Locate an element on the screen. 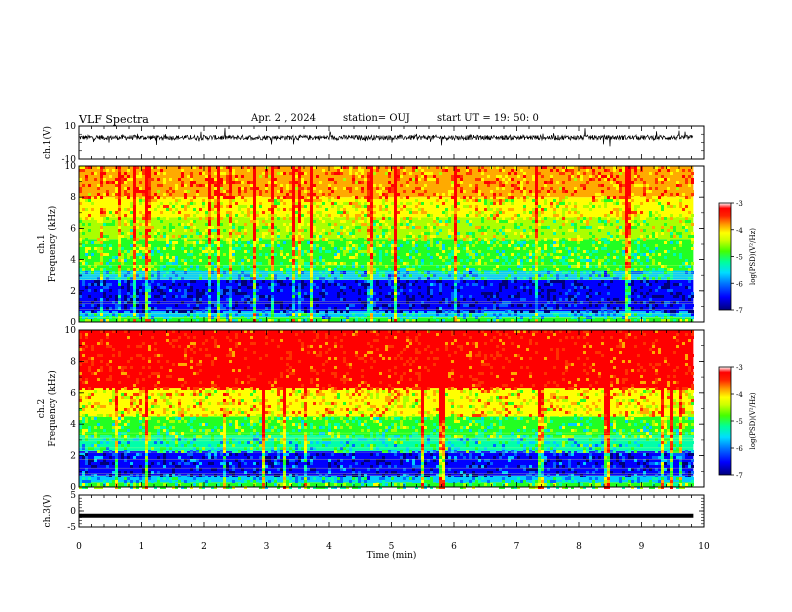 This screenshot has height=612, width=792. ch1-waveform-ylabel: ch.1(V) is located at coordinates (47, 142).